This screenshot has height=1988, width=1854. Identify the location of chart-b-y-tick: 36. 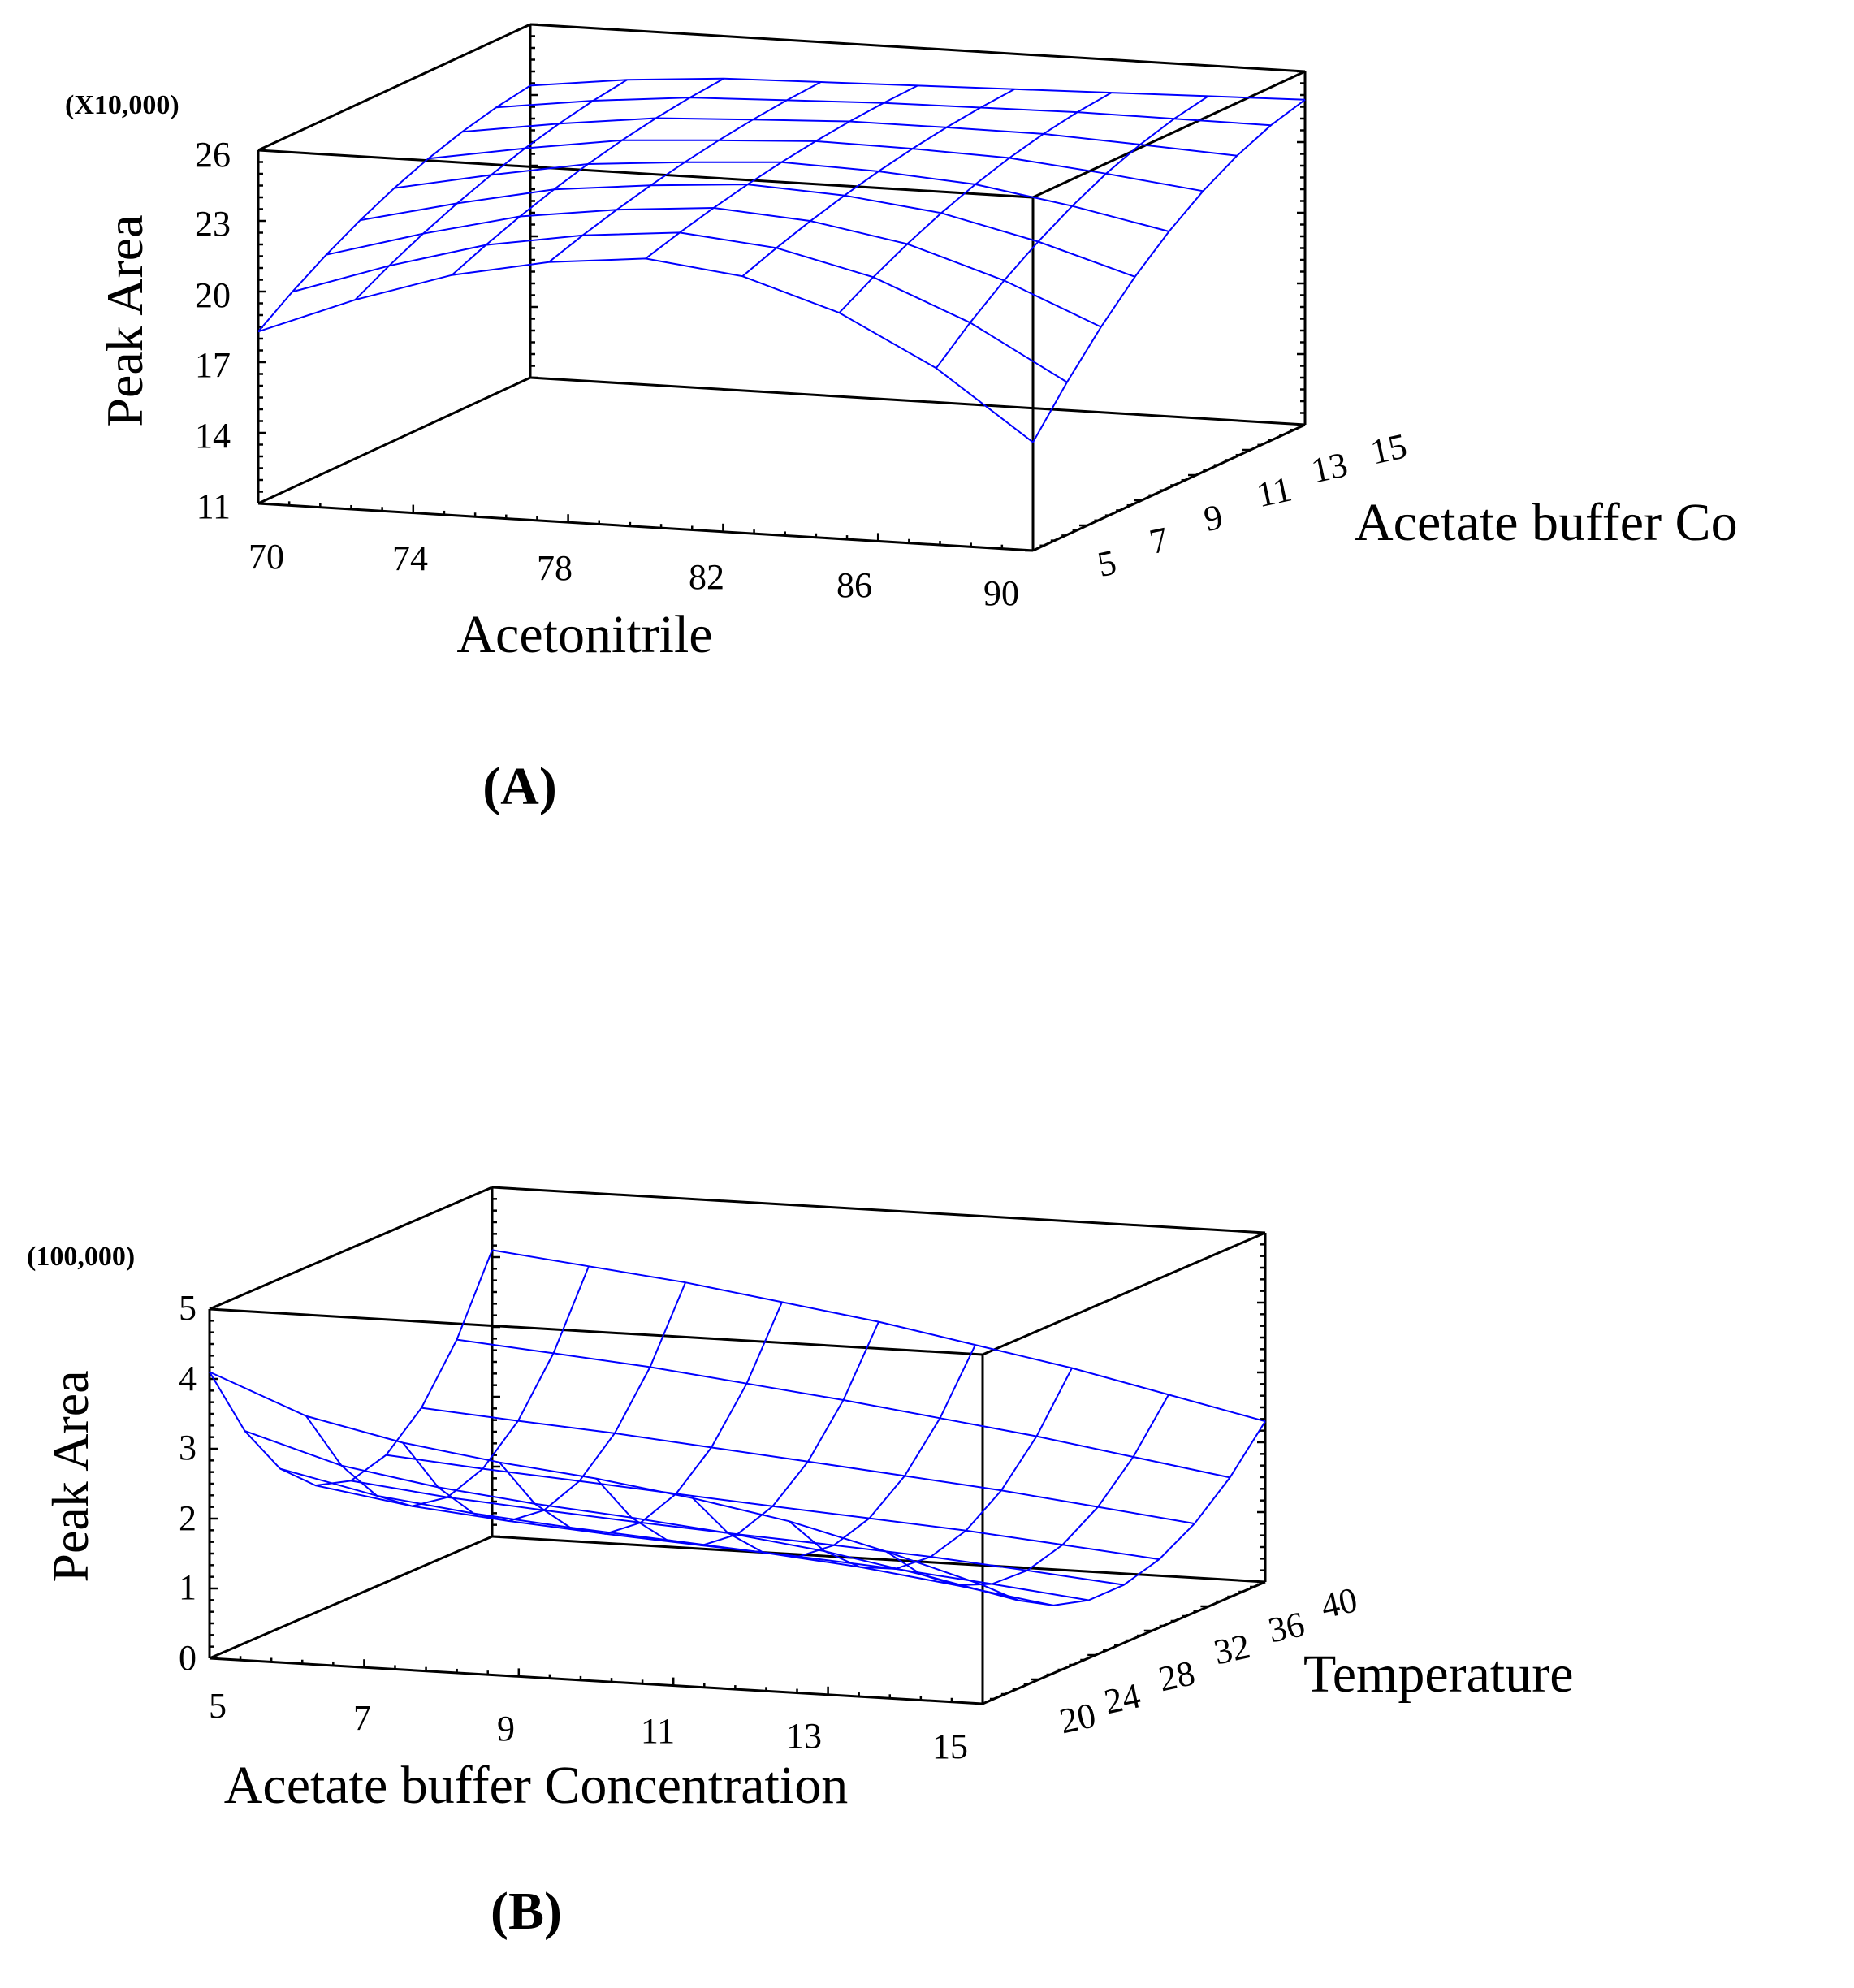
(1285, 1627).